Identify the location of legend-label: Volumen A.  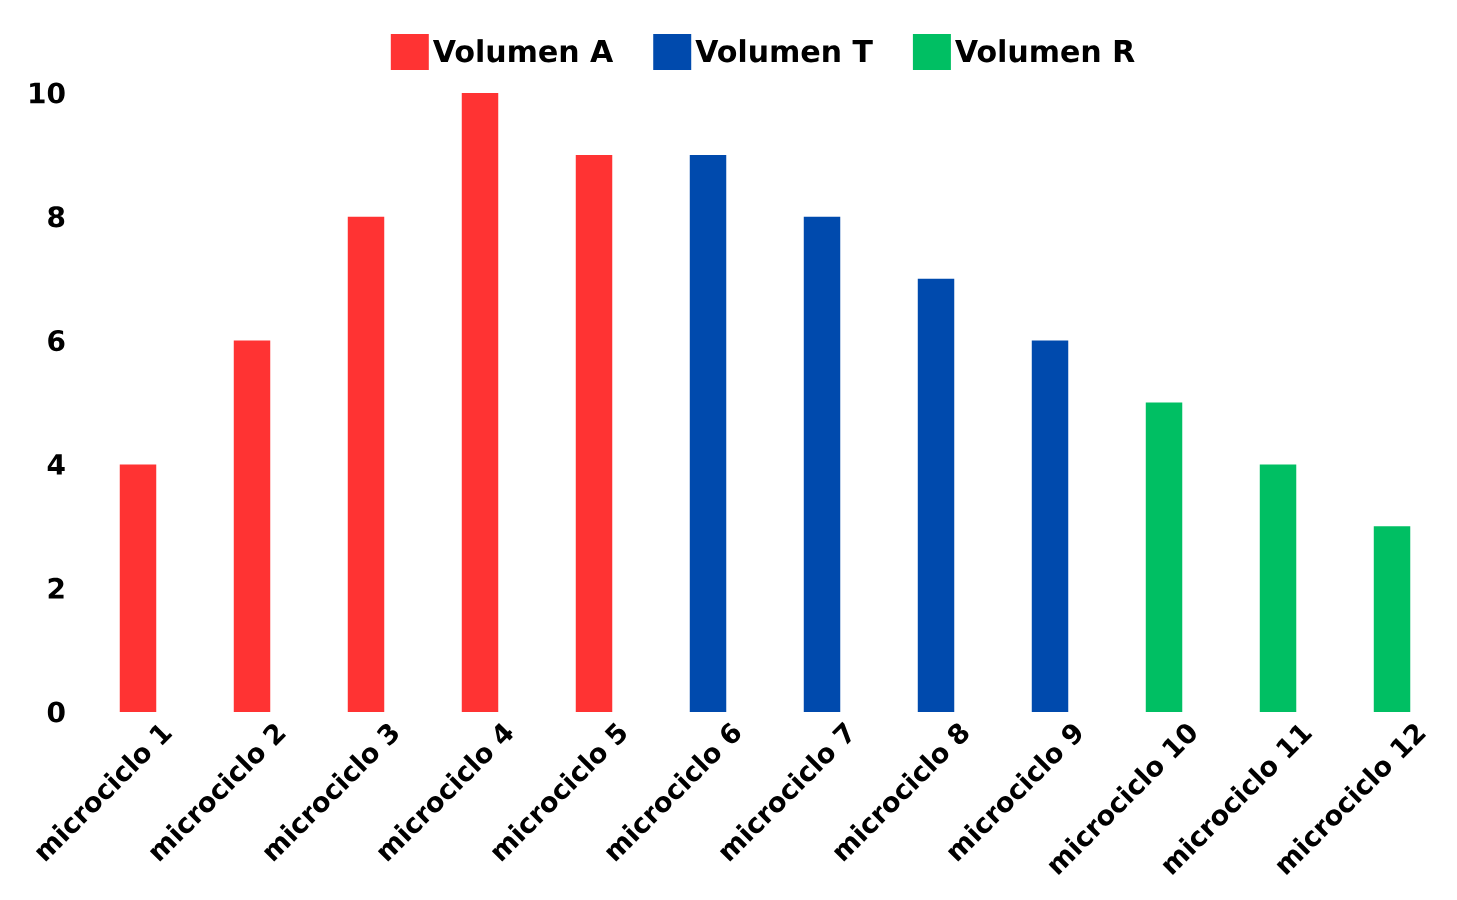
(523, 51).